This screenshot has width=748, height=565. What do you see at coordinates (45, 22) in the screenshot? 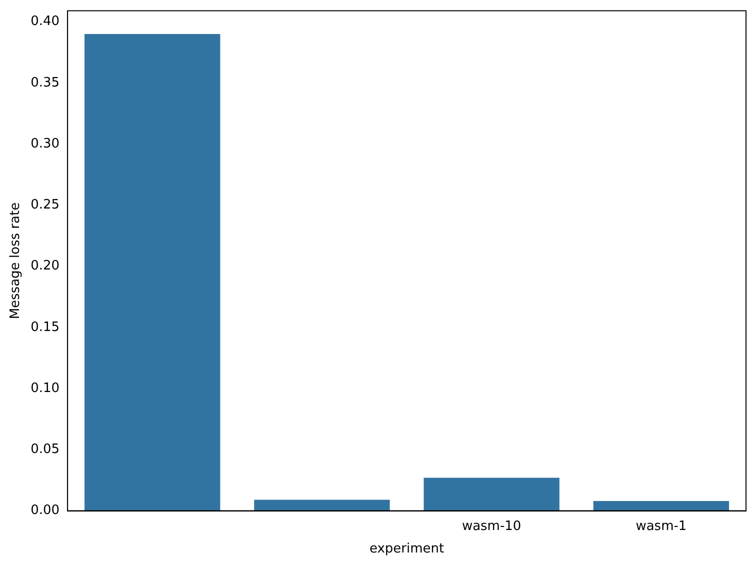
I see `y-tick-label: 0.40` at bounding box center [45, 22].